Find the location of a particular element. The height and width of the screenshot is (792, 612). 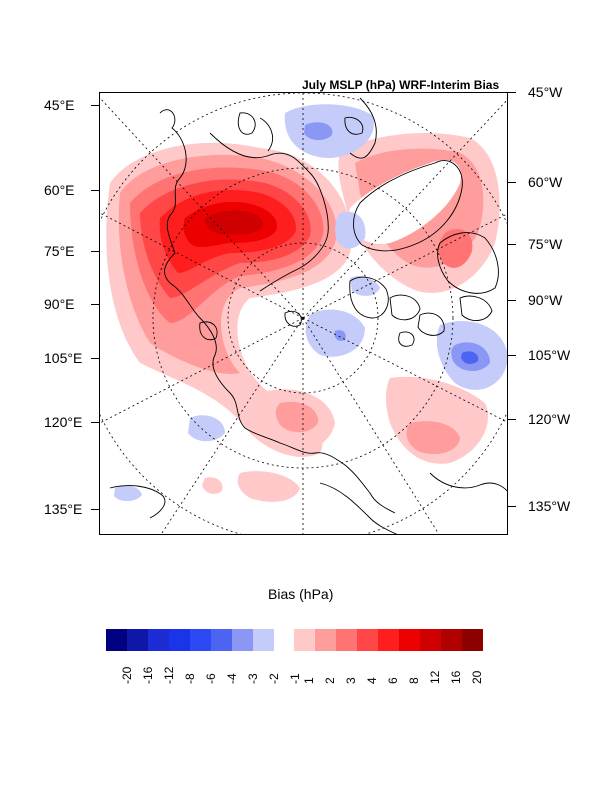

colorbar-title: Bias (hPa) is located at coordinates (301, 594).